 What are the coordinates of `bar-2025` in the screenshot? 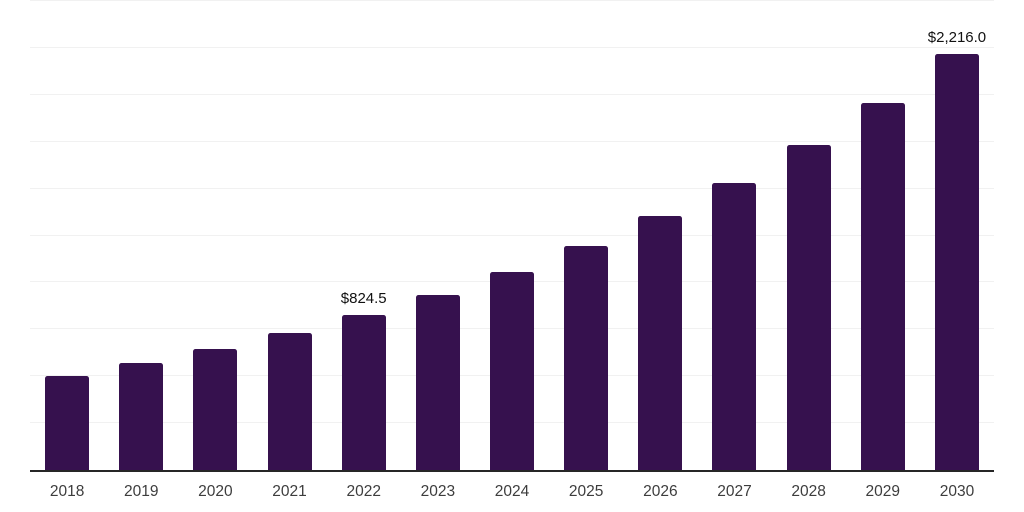 It's located at (586, 357).